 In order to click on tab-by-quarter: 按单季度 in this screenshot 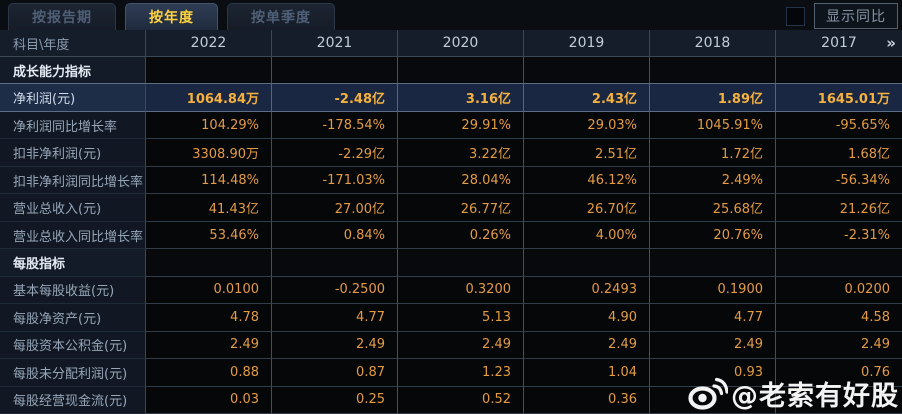, I will do `click(281, 16)`.